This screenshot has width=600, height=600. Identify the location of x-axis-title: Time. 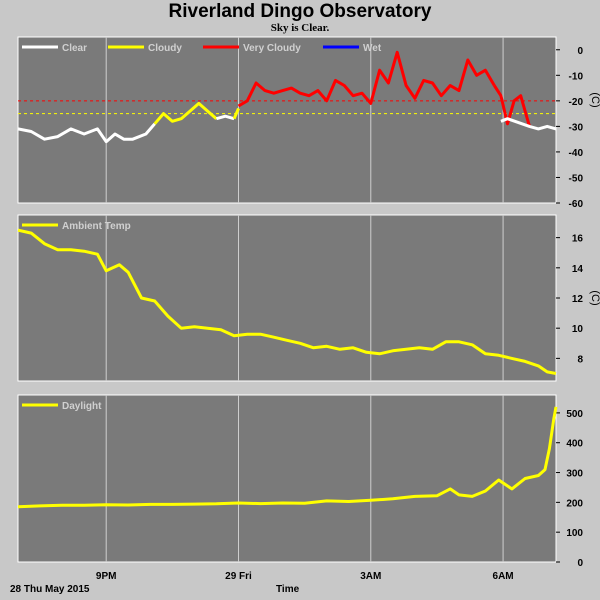
(288, 589).